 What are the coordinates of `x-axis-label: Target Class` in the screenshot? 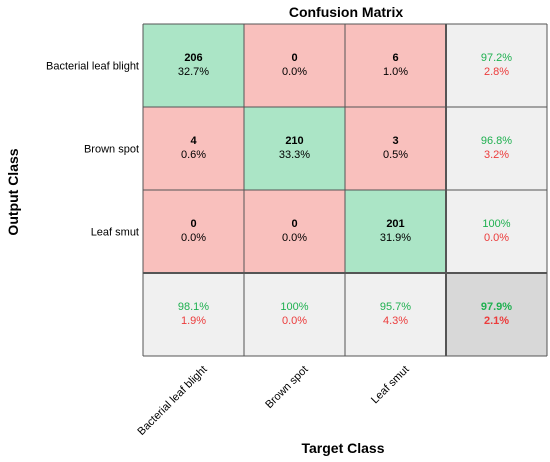 It's located at (343, 448).